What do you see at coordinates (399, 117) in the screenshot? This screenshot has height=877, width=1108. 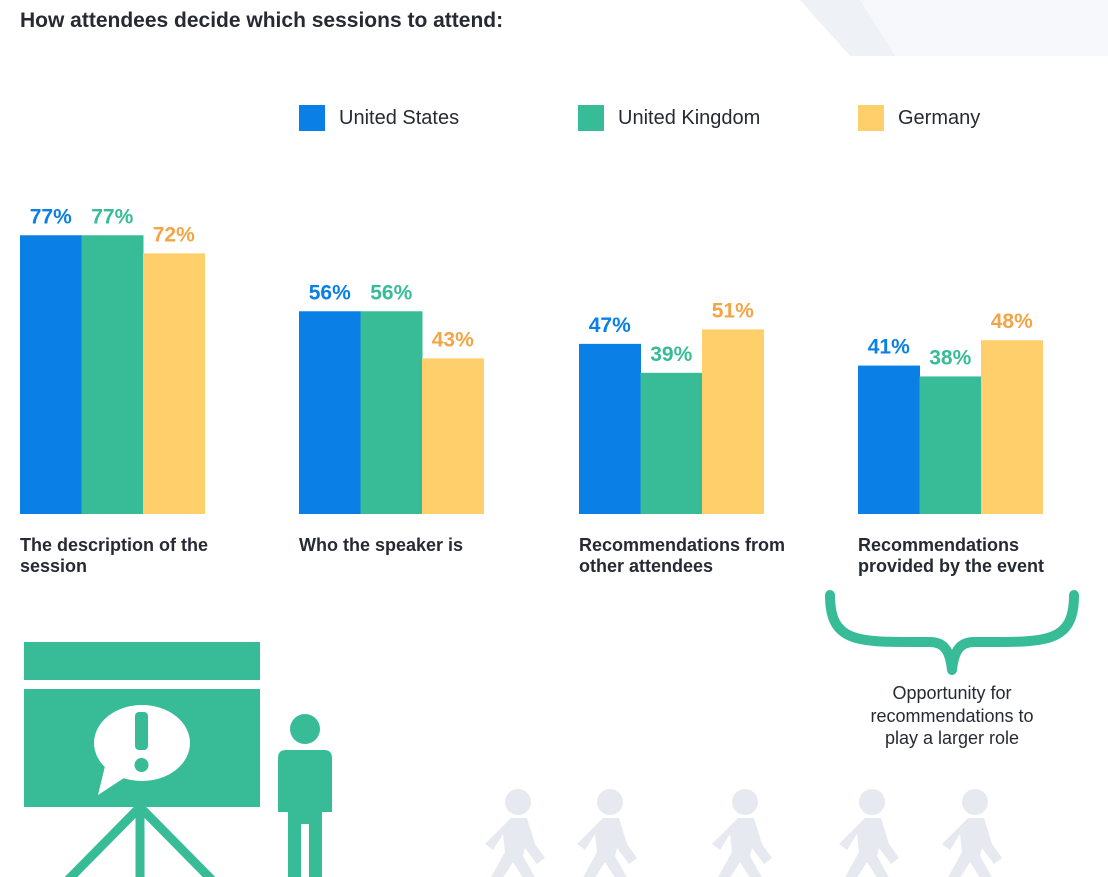 I see `legend-label-us: United States` at bounding box center [399, 117].